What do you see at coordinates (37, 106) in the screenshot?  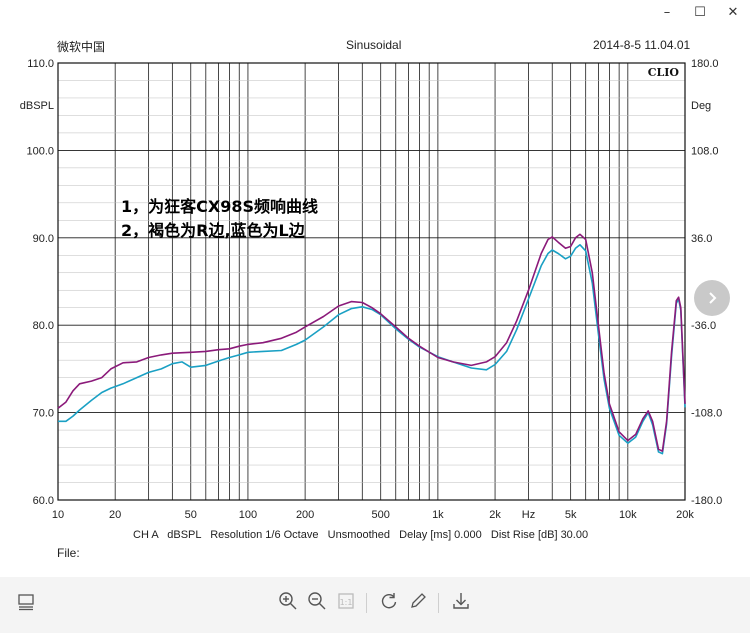 I see `y-left-unit-label: dBSPL` at bounding box center [37, 106].